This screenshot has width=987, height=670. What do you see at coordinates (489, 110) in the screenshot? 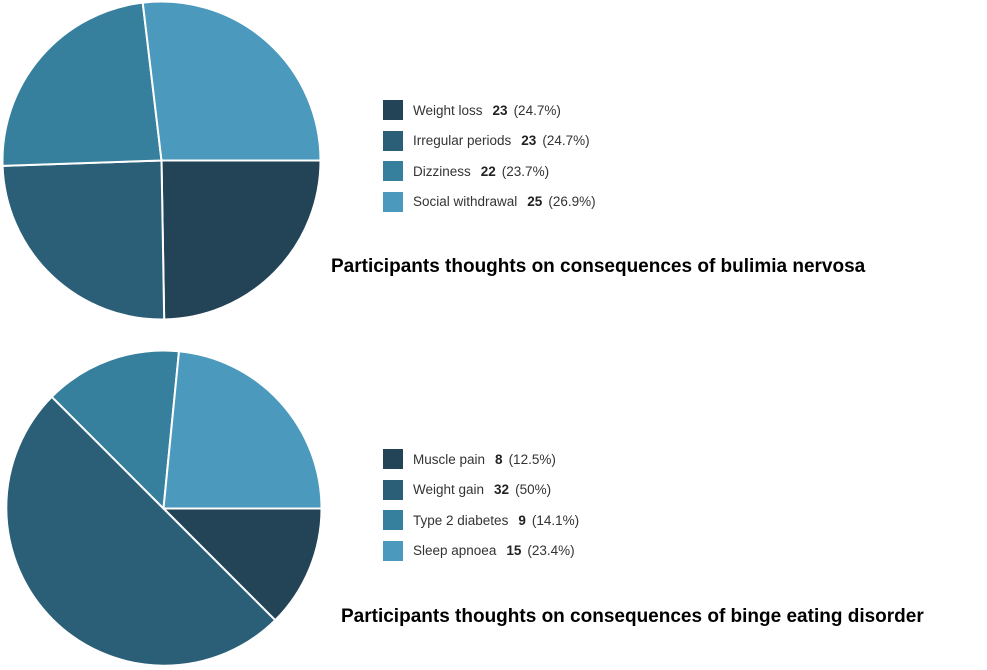
I see `legend-item-weight-loss: Weight loss 23 (24.7%)` at bounding box center [489, 110].